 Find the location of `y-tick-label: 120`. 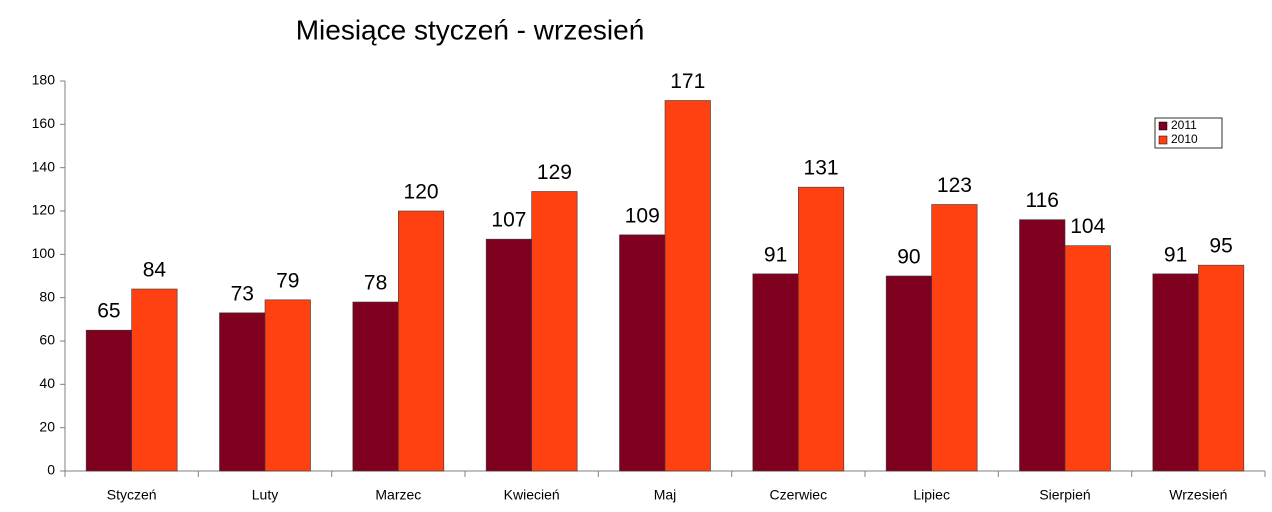

y-tick-label: 120 is located at coordinates (44, 210).